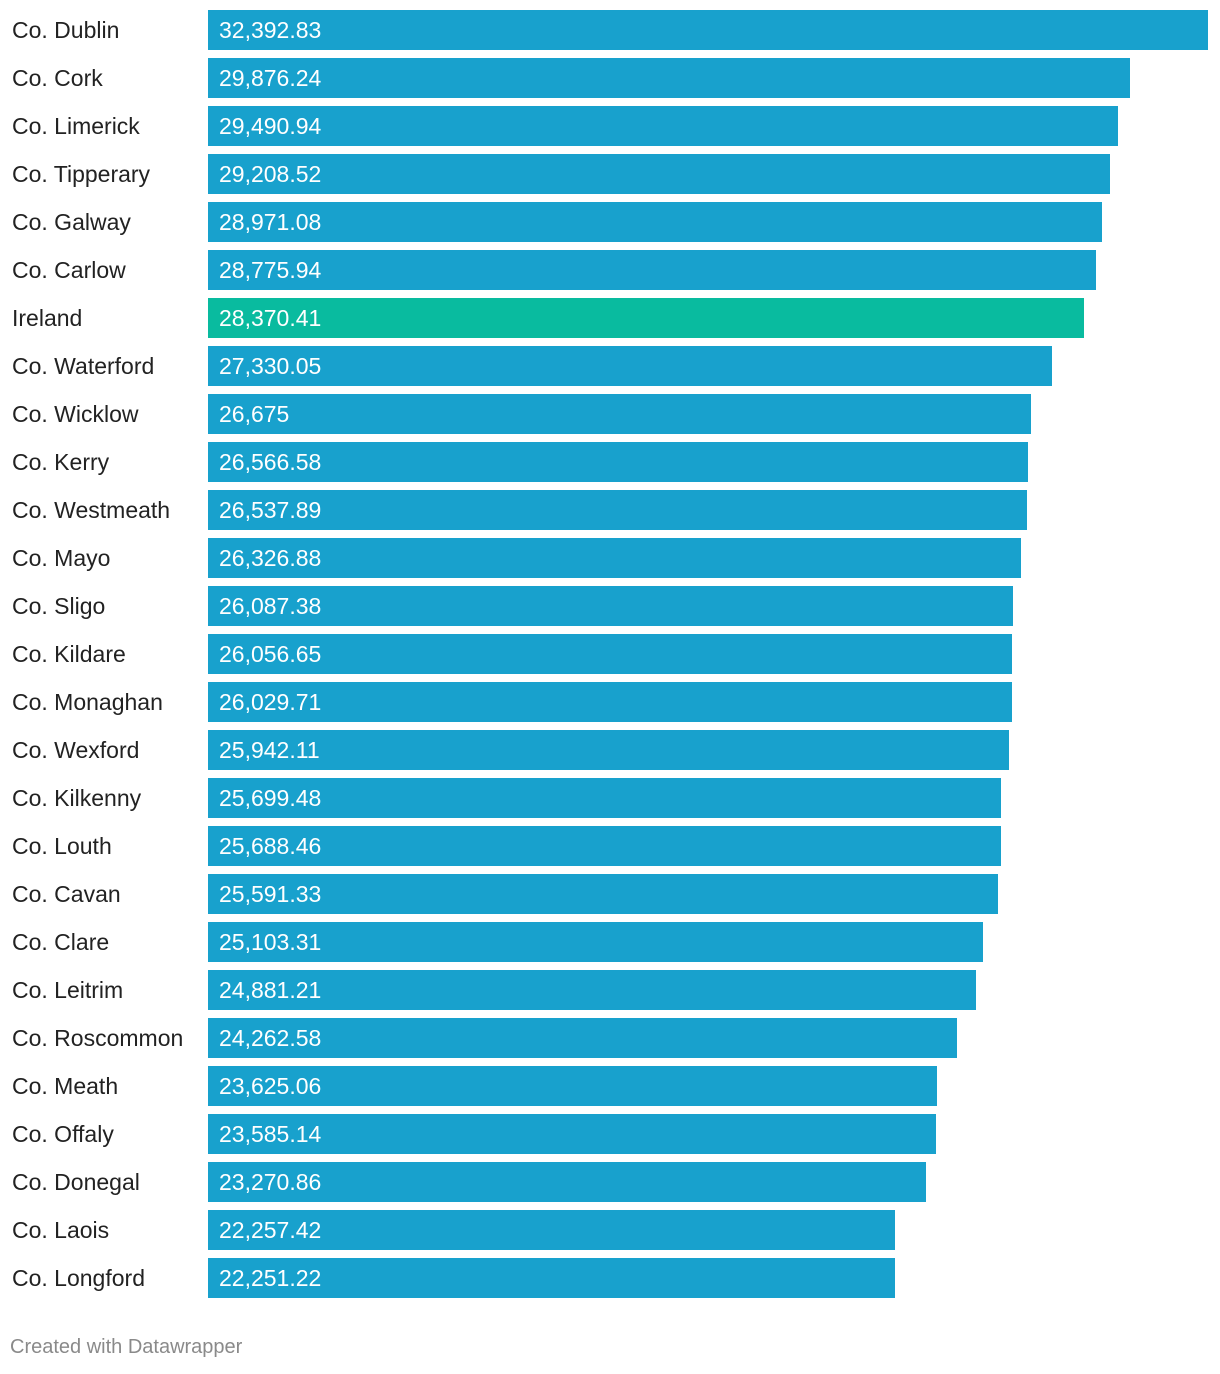 This screenshot has height=1374, width=1220. I want to click on category-label: Co. Louth, so click(62, 846).